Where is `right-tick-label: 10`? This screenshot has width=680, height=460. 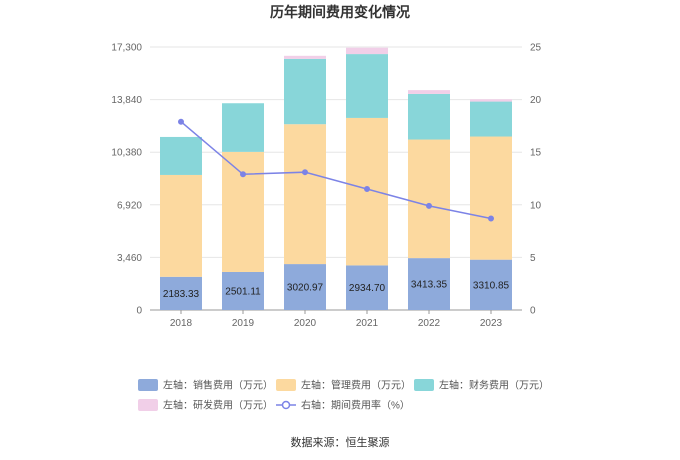
right-tick-label: 10 is located at coordinates (536, 205).